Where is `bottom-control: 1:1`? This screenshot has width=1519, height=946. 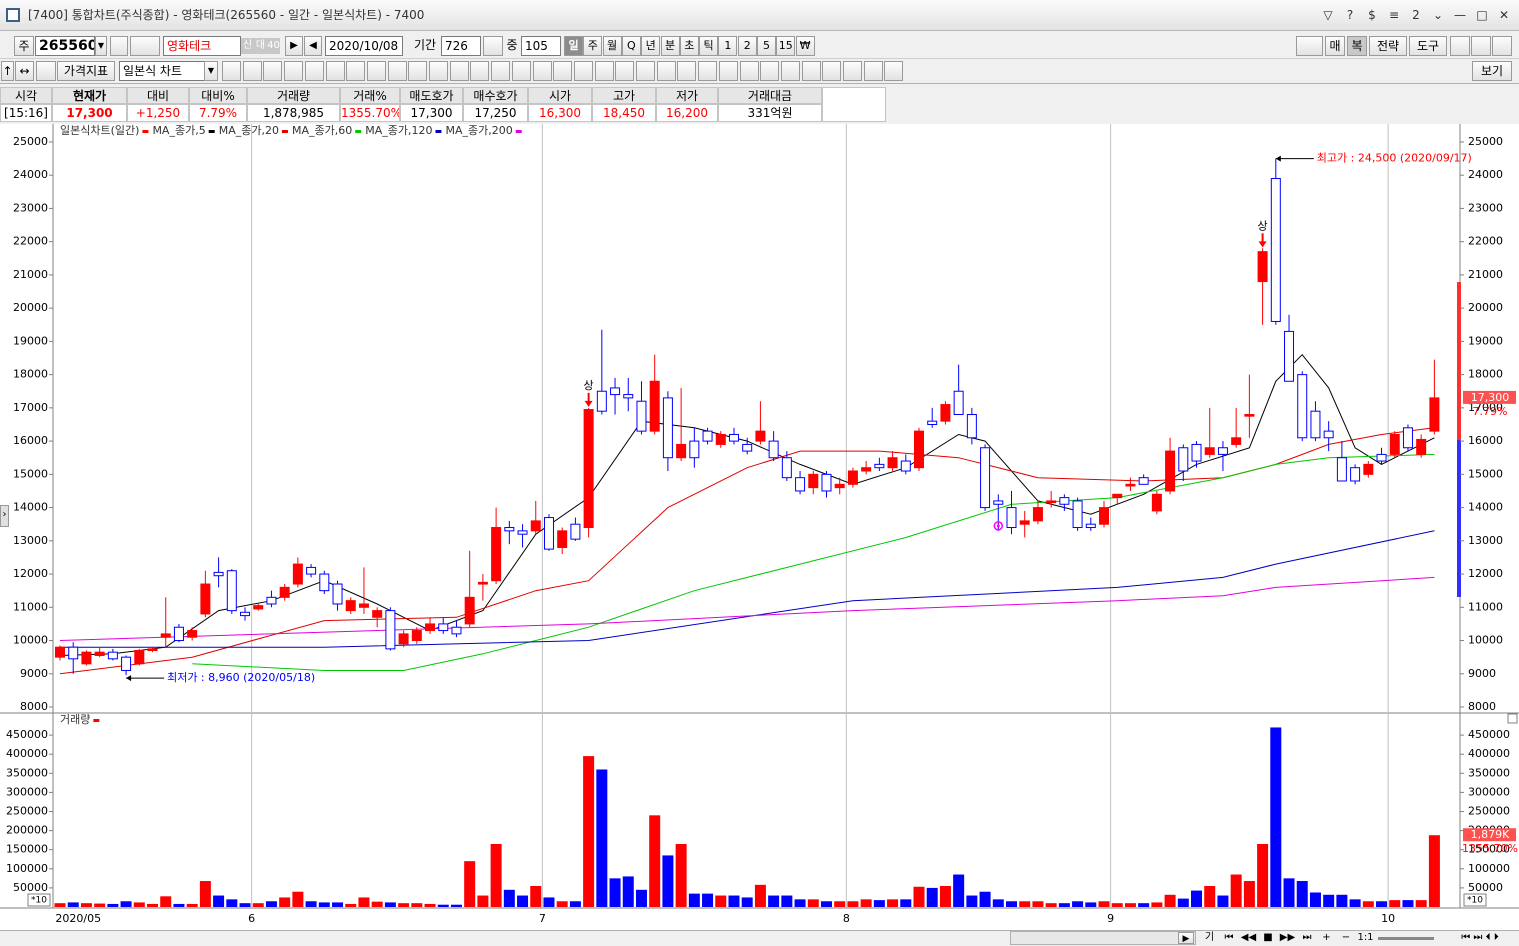
bottom-control: 1:1 is located at coordinates (1365, 937).